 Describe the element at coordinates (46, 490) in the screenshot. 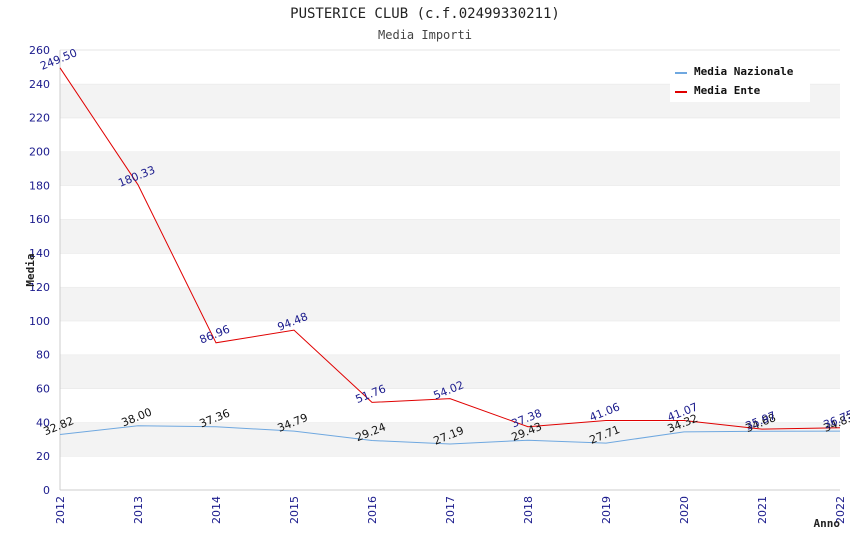

I see `y-tick-label: 0` at that location.